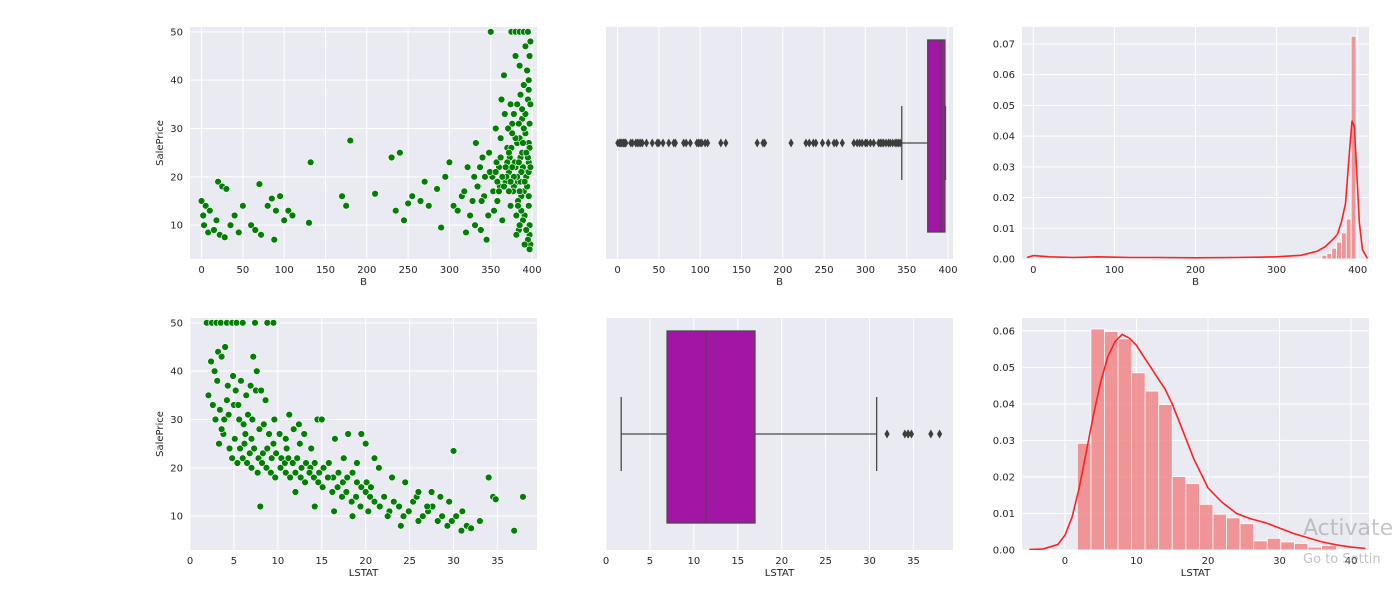 This screenshot has width=1398, height=600. Describe the element at coordinates (176, 420) in the screenshot. I see `lstat-scatter-y-tick-label: 30` at that location.